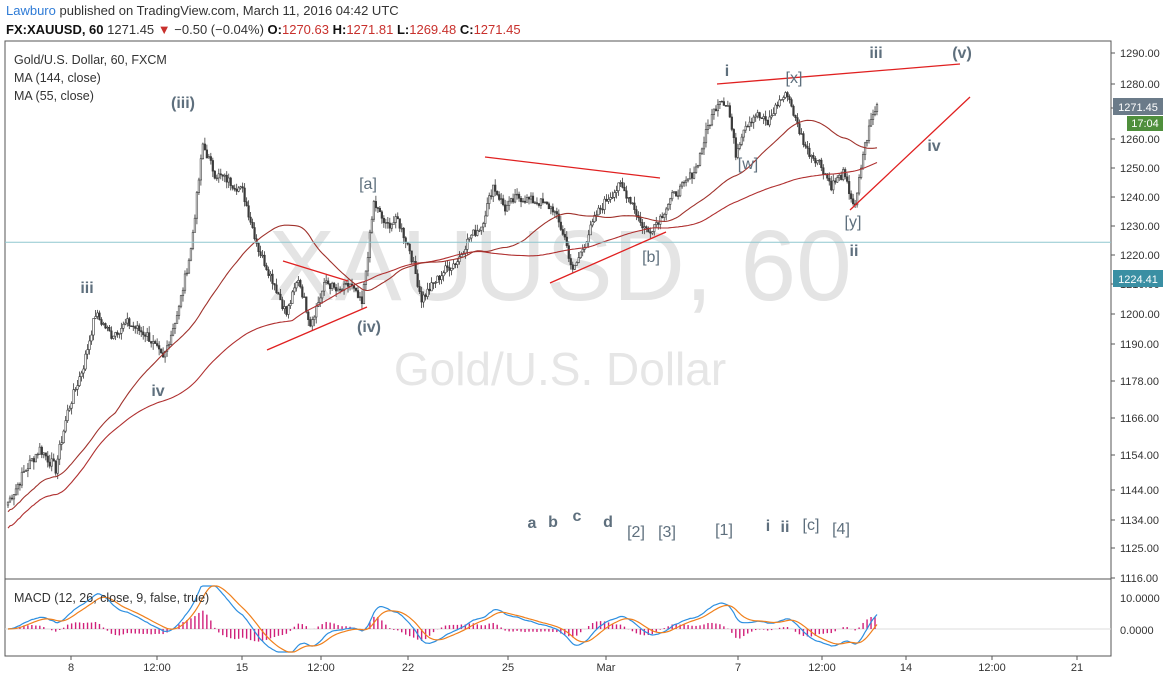  Describe the element at coordinates (317, 328) in the screenshot. I see `trendline-iv-lower` at that location.